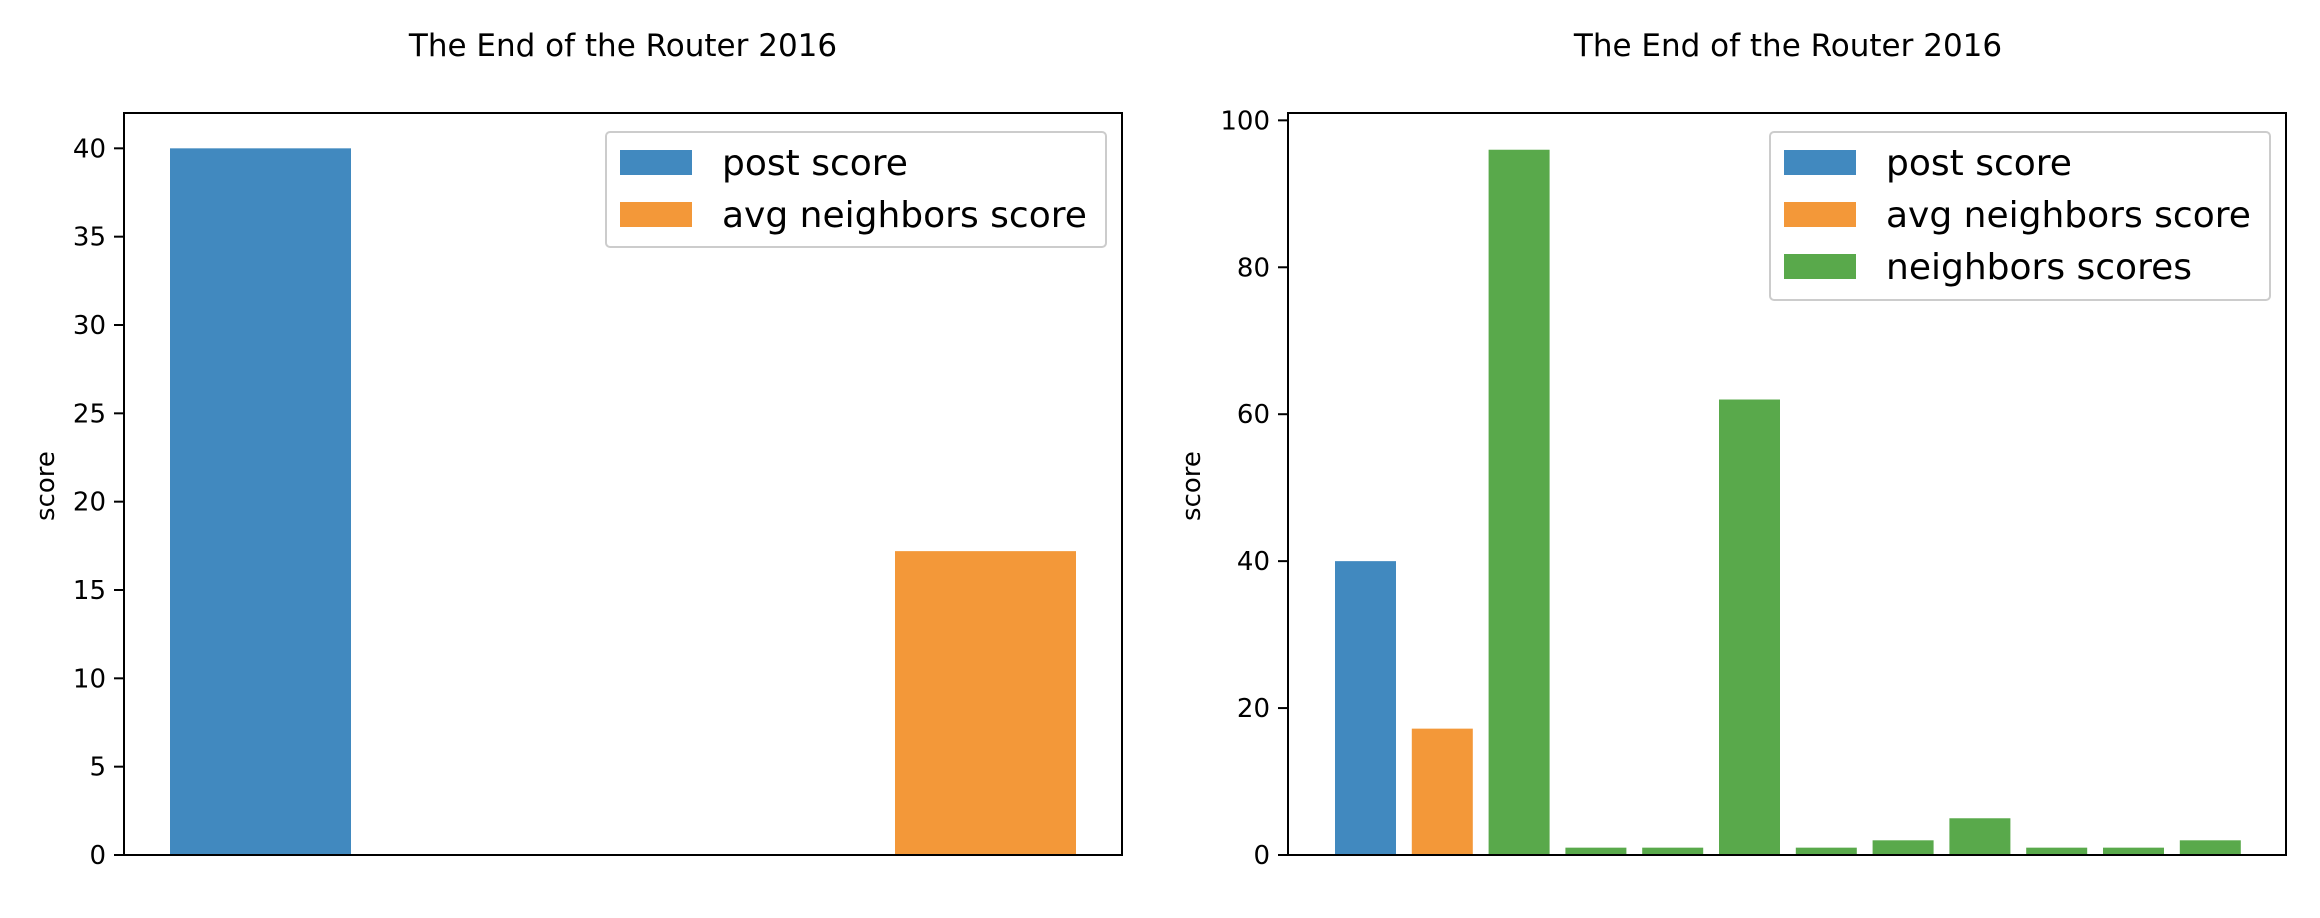 Image resolution: width=2320 pixels, height=918 pixels. Describe the element at coordinates (1192, 486) in the screenshot. I see `right-chart-y-axis-label: score` at that location.